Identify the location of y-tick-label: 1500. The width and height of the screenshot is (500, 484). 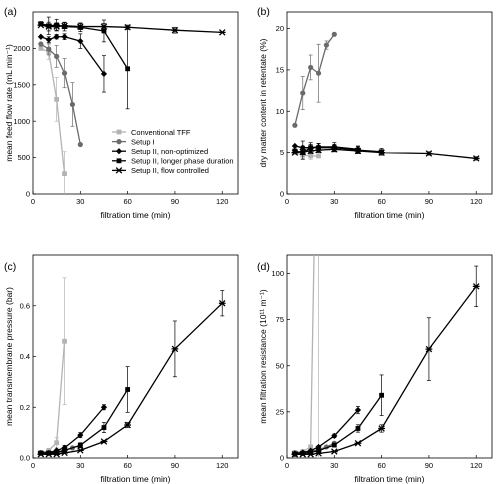
(21, 84).